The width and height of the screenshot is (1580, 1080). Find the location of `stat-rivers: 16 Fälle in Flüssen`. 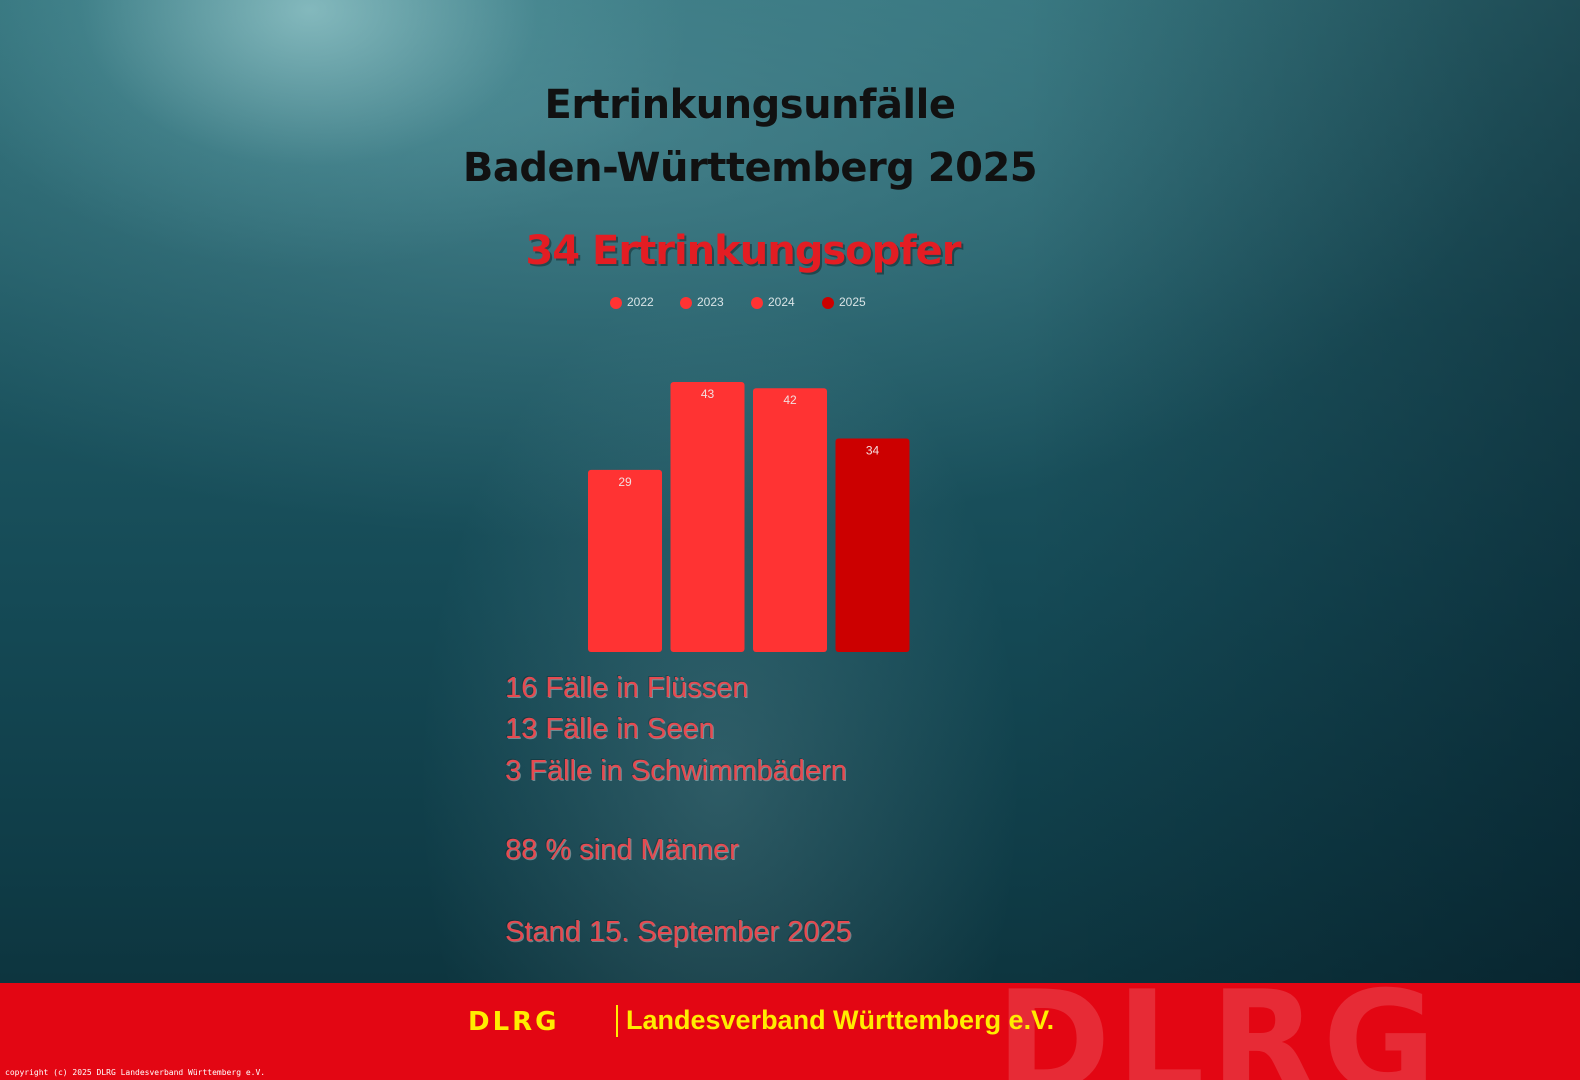

stat-rivers: 16 Fälle in Flüssen is located at coordinates (627, 688).